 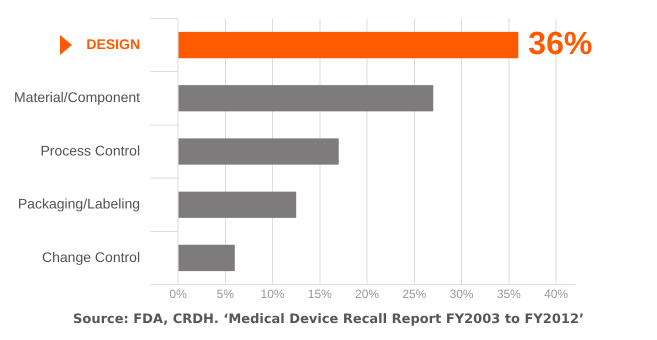 I want to click on source-note: Source: FDA, CRDH. ‘Medical Device Recall Report FY2003 to FY2012’, so click(x=328, y=319).